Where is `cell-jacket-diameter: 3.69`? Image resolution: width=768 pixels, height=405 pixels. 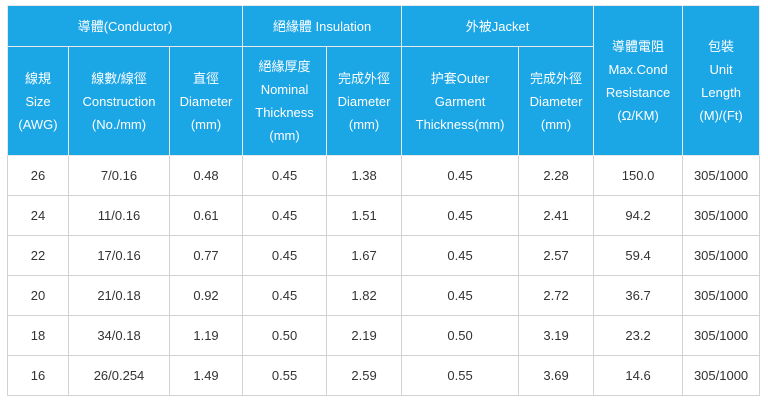
cell-jacket-diameter: 3.69 is located at coordinates (556, 375).